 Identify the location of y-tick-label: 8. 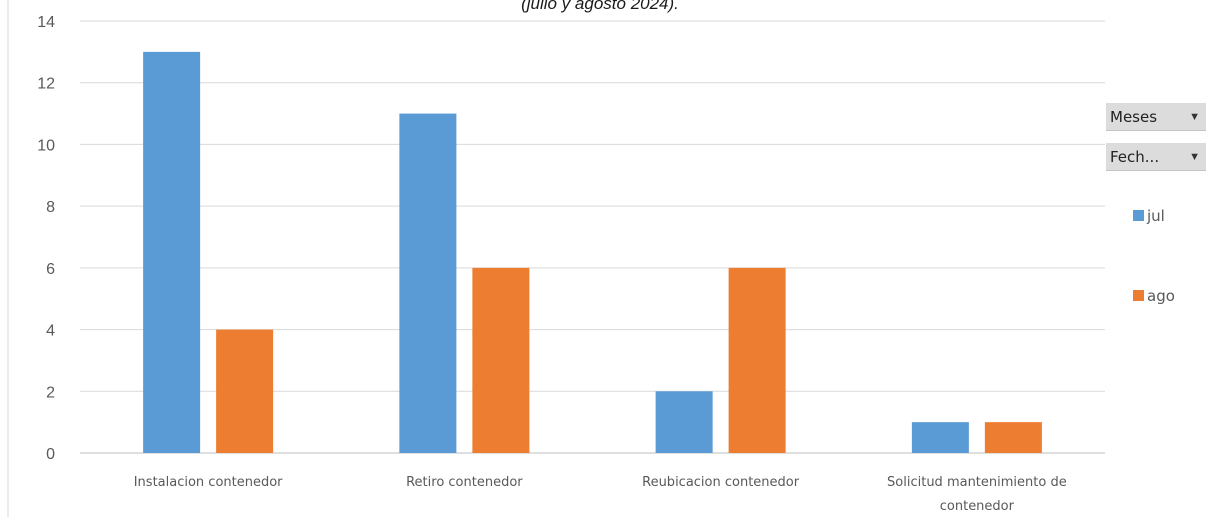
(50, 207).